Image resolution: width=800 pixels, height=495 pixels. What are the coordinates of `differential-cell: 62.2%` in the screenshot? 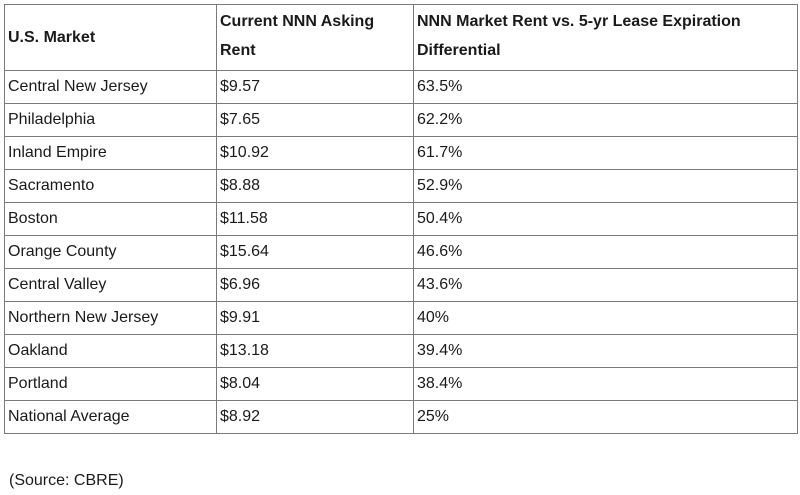 It's located at (605, 120).